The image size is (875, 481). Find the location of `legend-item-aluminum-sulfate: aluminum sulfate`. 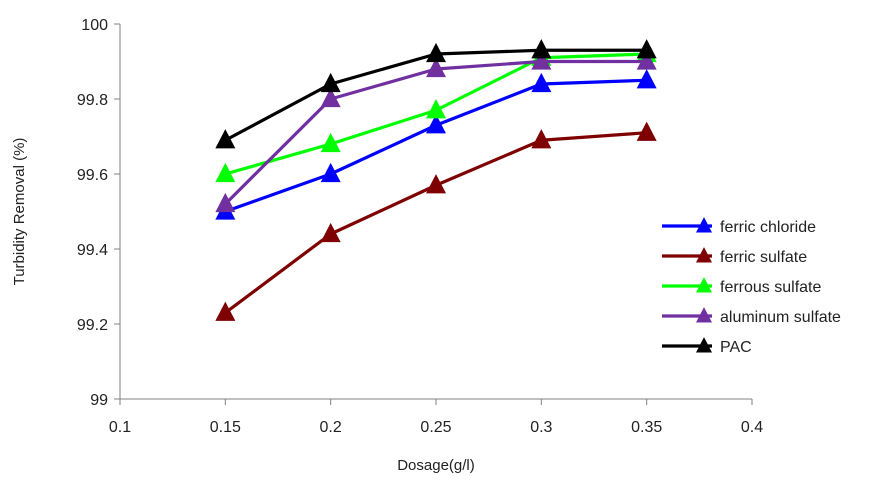

legend-item-aluminum-sulfate: aluminum sulfate is located at coordinates (751, 316).